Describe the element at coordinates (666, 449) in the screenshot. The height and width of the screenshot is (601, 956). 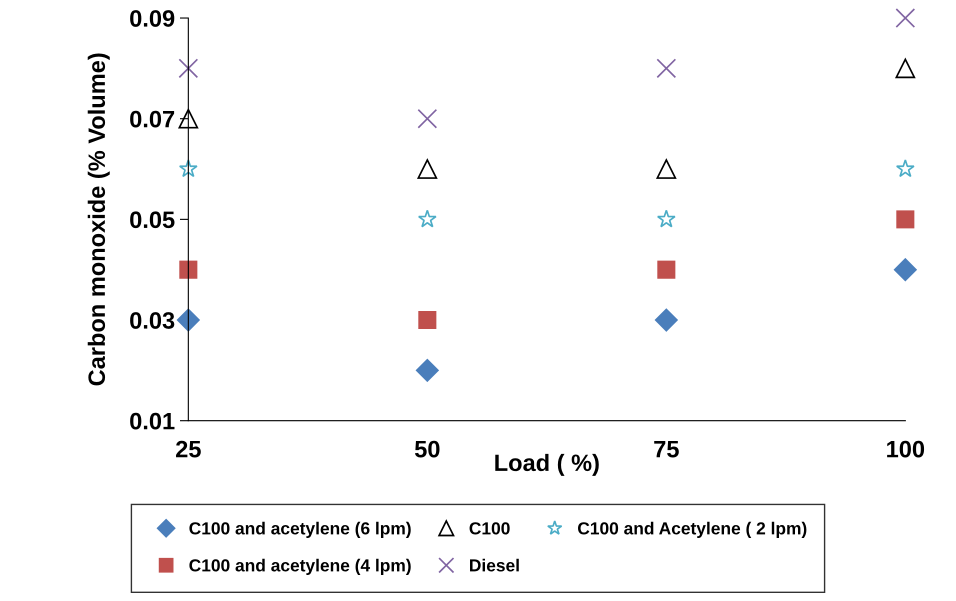
I see `x-tick-label: 75` at that location.